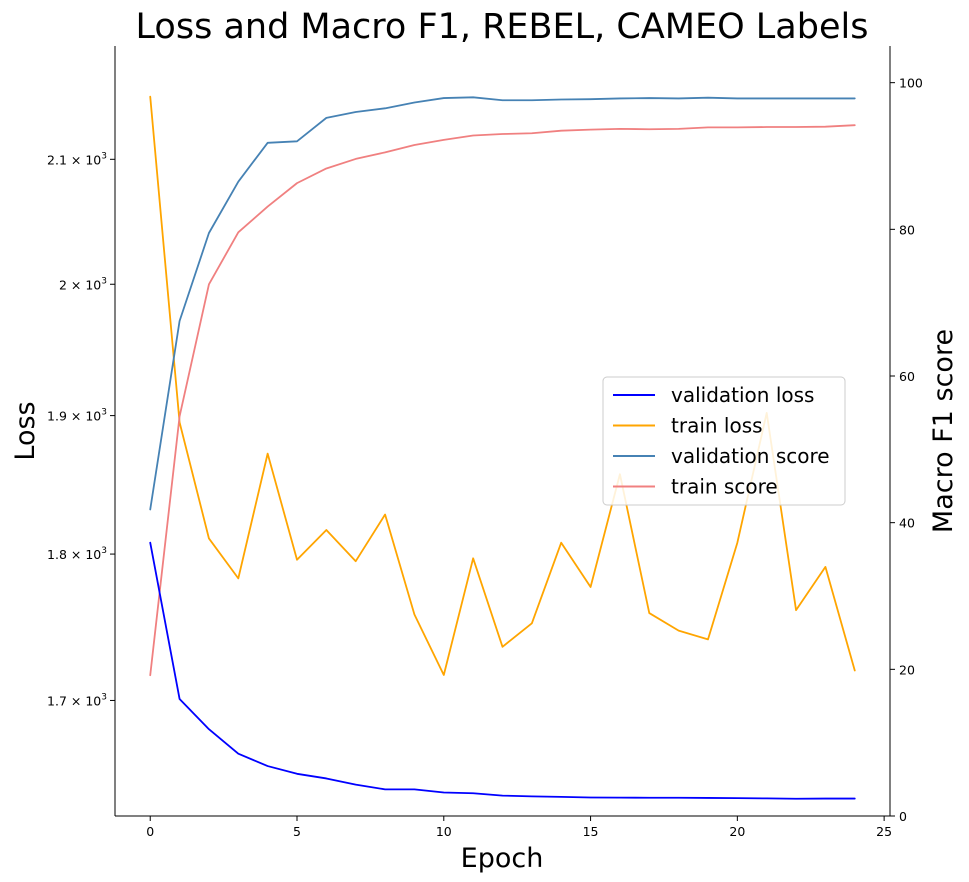 This screenshot has height=882, width=969. I want to click on left-y-tick-label: 2 × 103, so click(83, 284).